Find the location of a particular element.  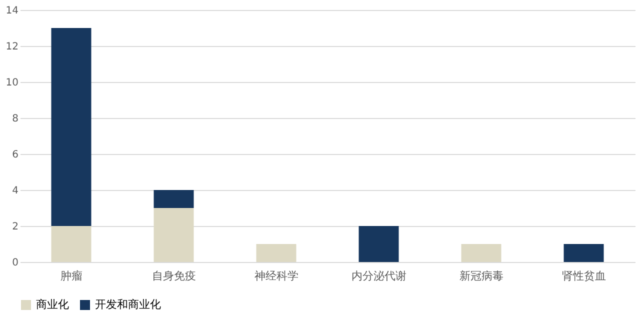

y-tick-label: 6 is located at coordinates (15, 155).